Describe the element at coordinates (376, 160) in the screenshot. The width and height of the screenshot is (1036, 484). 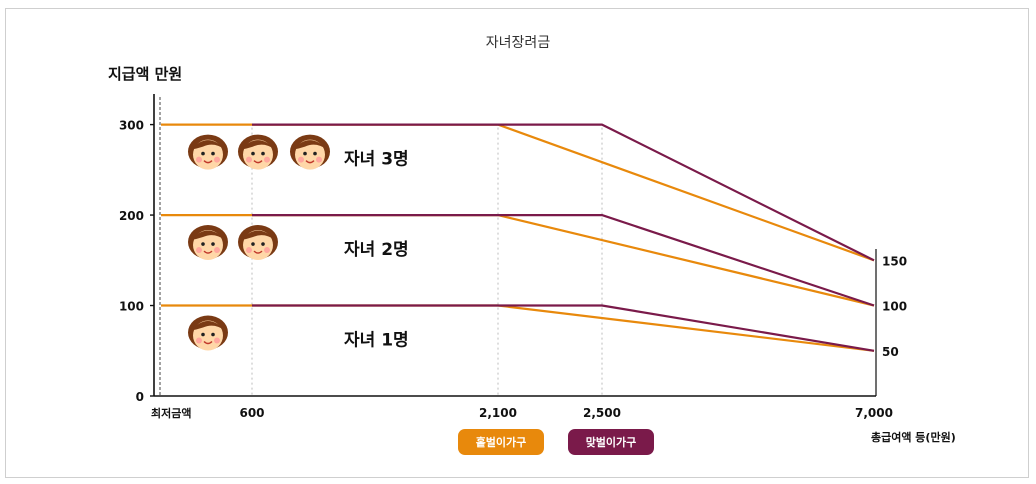
I see `annotation-label: 자녀 3명` at that location.